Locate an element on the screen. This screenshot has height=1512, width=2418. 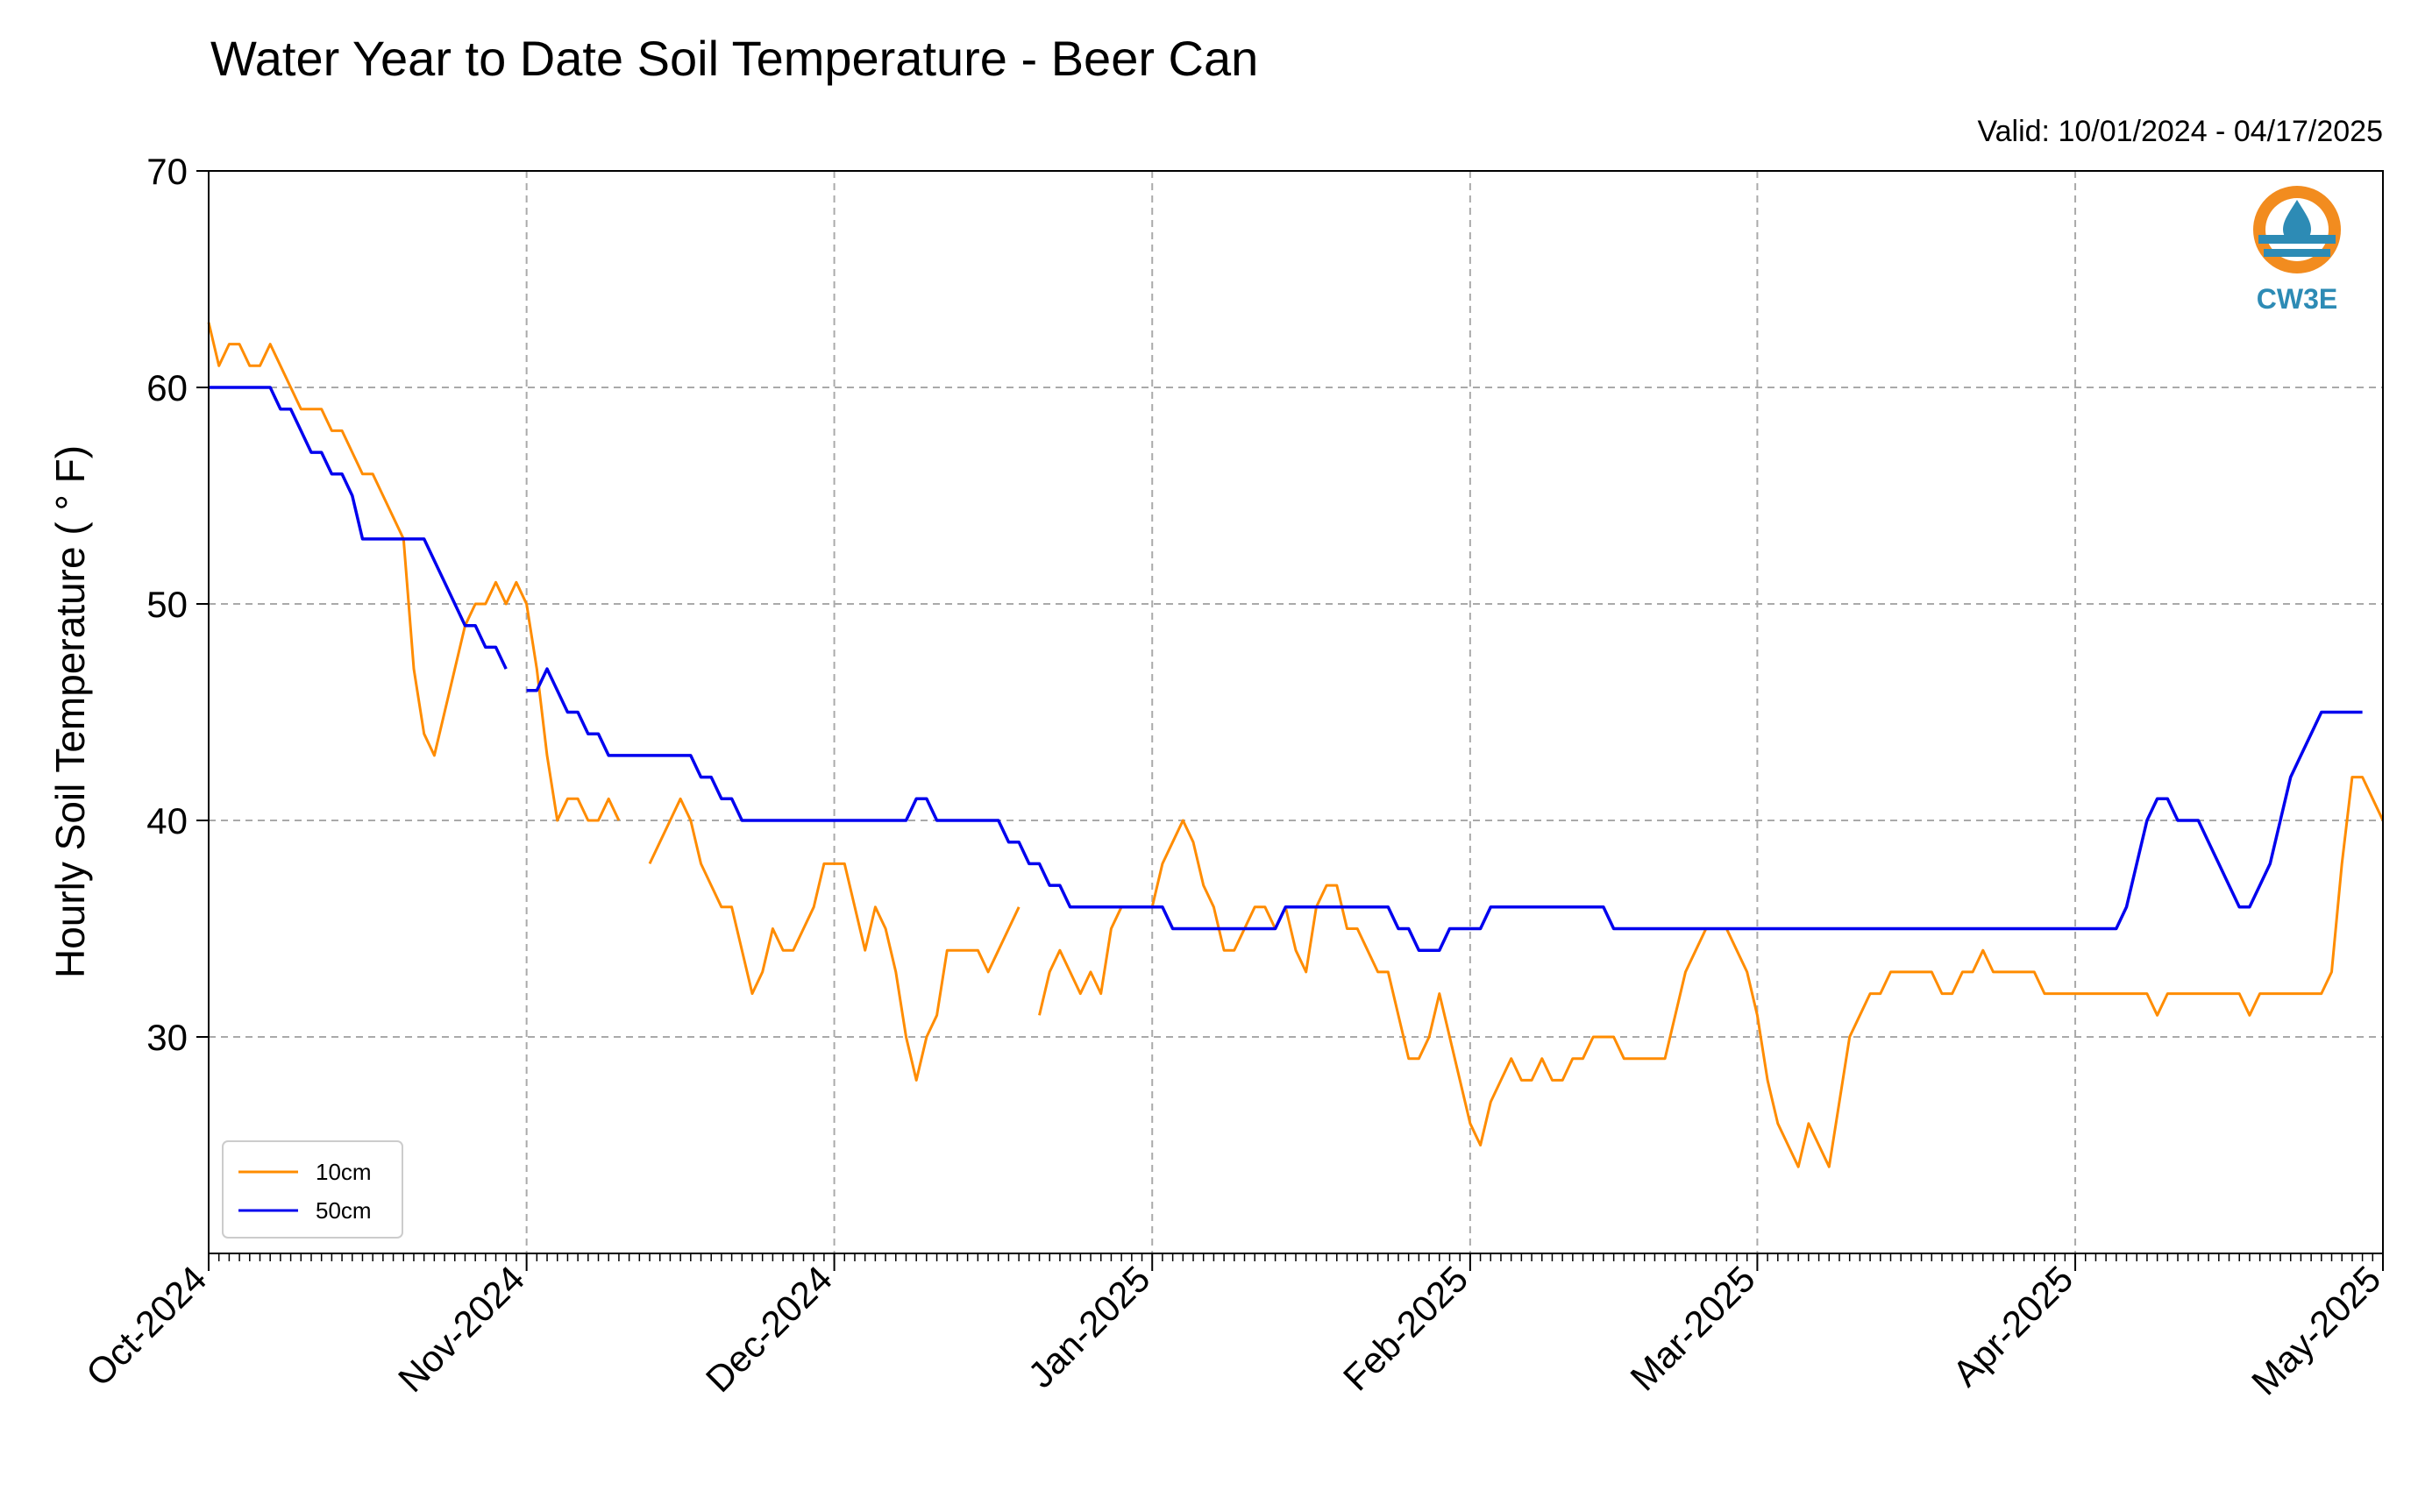
y-tick-label: 60 is located at coordinates (167, 387).